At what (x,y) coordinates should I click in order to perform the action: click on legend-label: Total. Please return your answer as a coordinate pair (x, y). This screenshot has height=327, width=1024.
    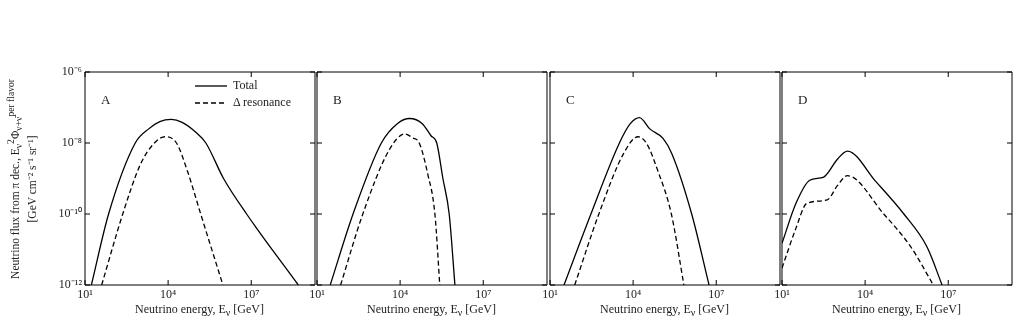
    Looking at the image, I should click on (246, 85).